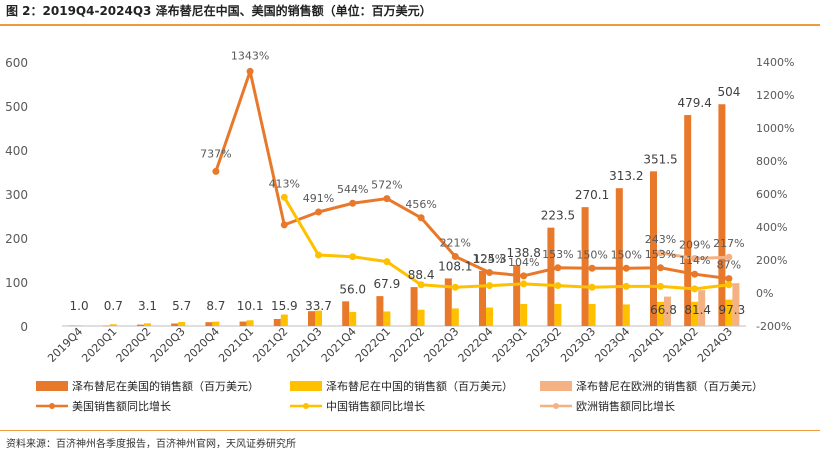 This screenshot has height=457, width=820. Describe the element at coordinates (134, 345) in the screenshot. I see `x-tick-label: 2020Q2` at that location.